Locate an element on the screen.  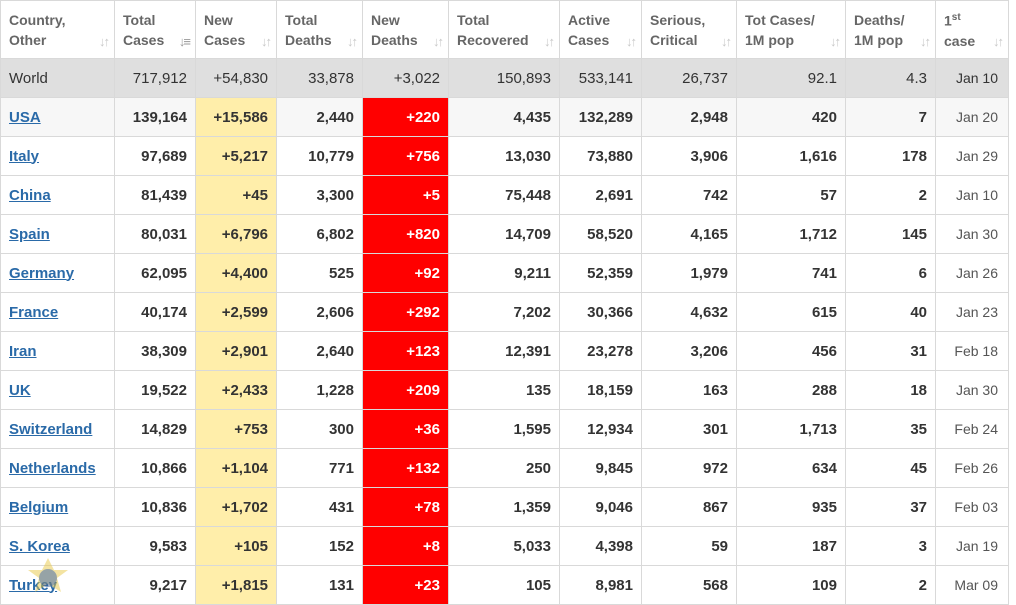
country-name: Netherlands is located at coordinates (57, 468).